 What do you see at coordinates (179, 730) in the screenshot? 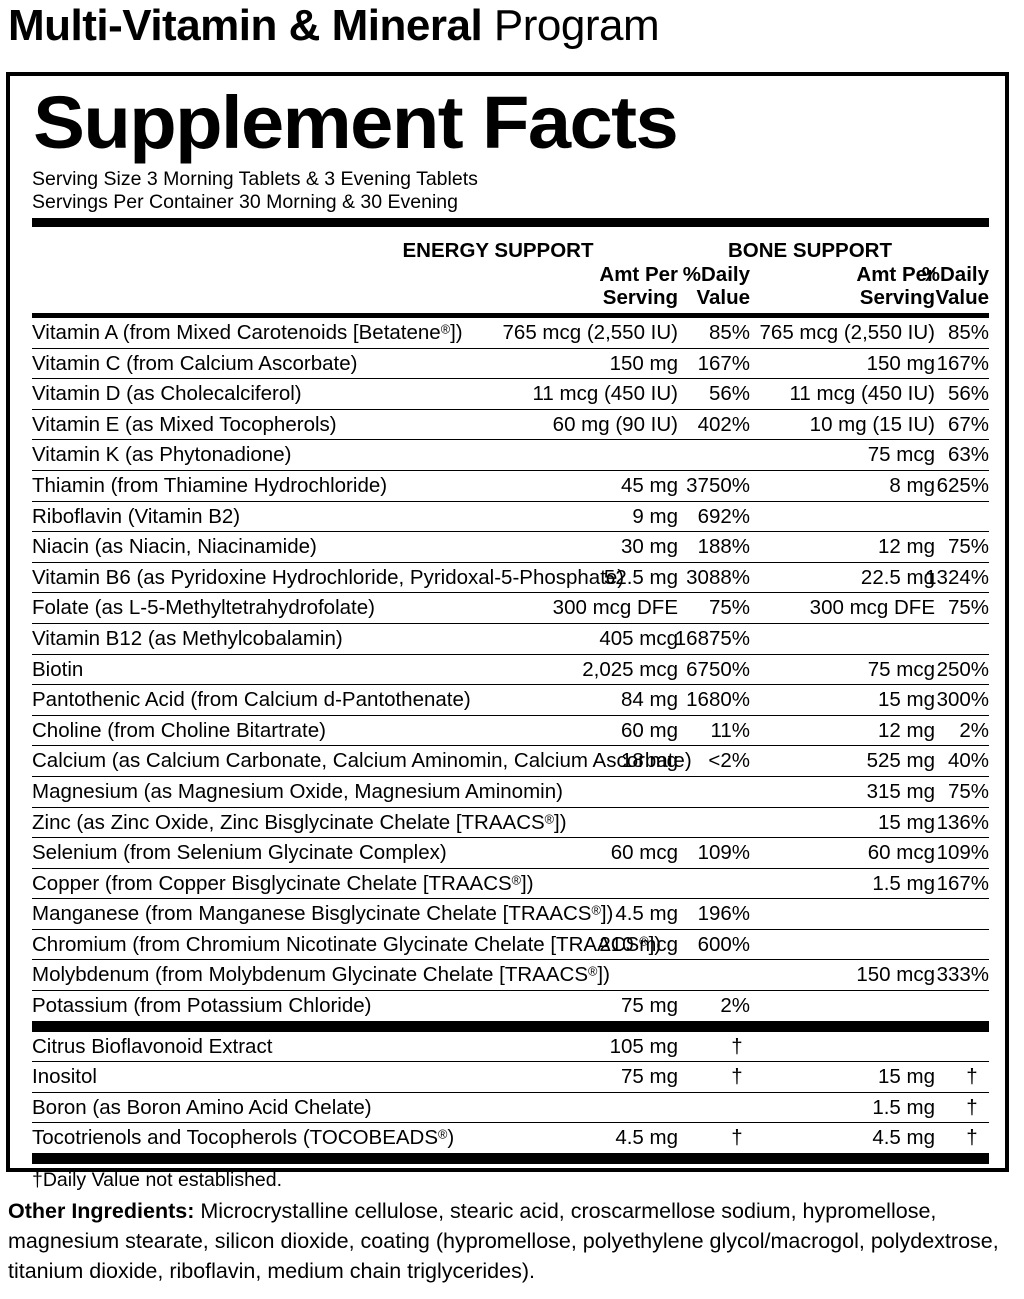
I see `nutrient-name: Choline (from Choline Bitartrate)` at bounding box center [179, 730].